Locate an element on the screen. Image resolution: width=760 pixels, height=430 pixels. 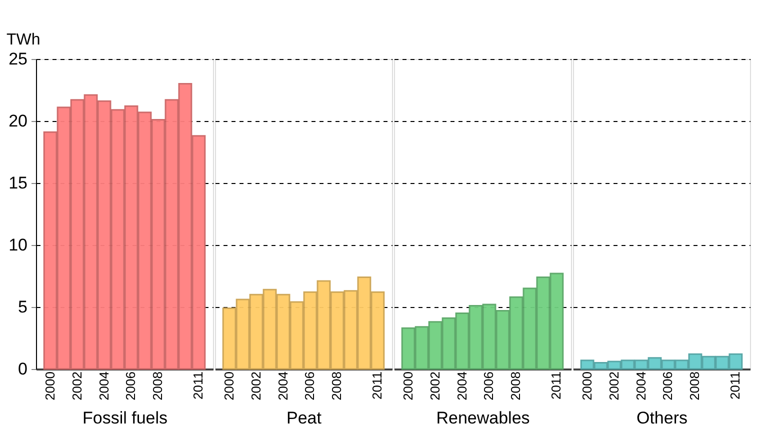
y-tick-label: 10 is located at coordinates (18, 245).